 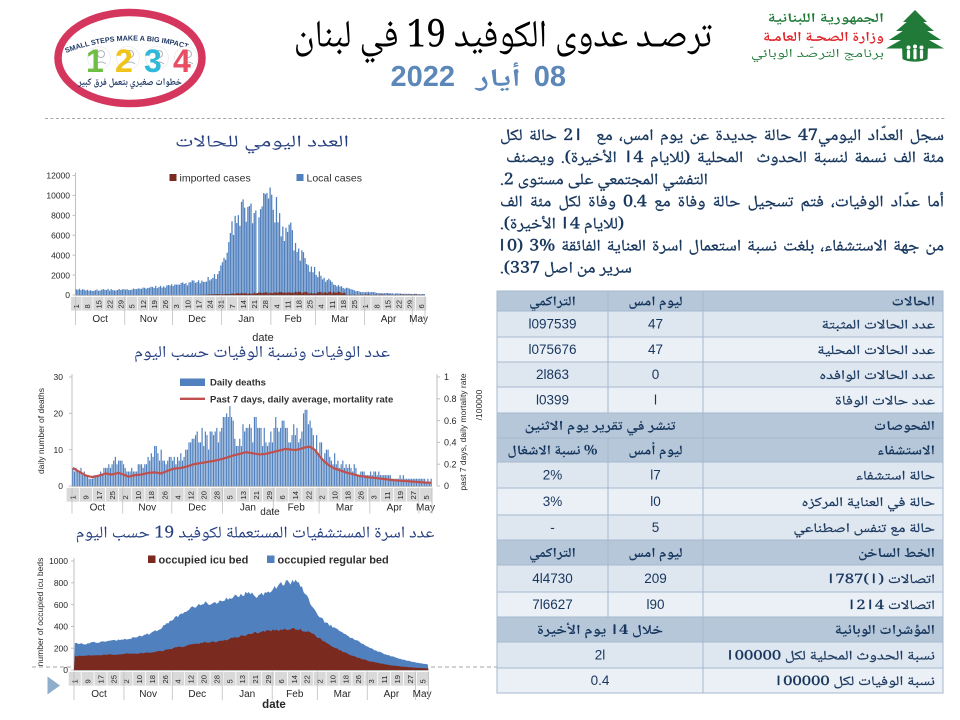 I want to click on svg-text: 27, so click(x=413, y=495).